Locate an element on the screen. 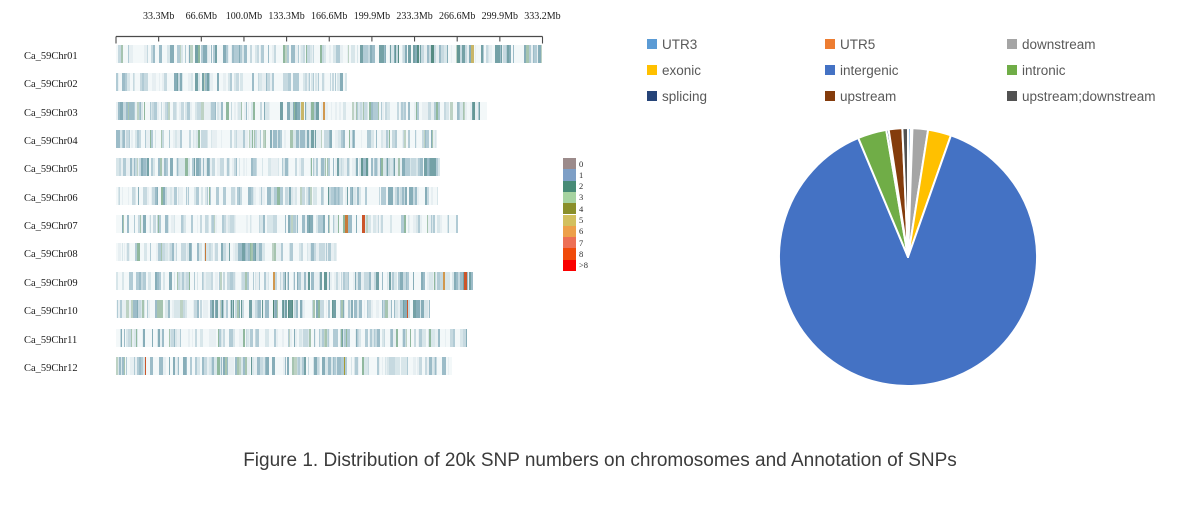  legend-item-downstream: downstream is located at coordinates (1094, 44).